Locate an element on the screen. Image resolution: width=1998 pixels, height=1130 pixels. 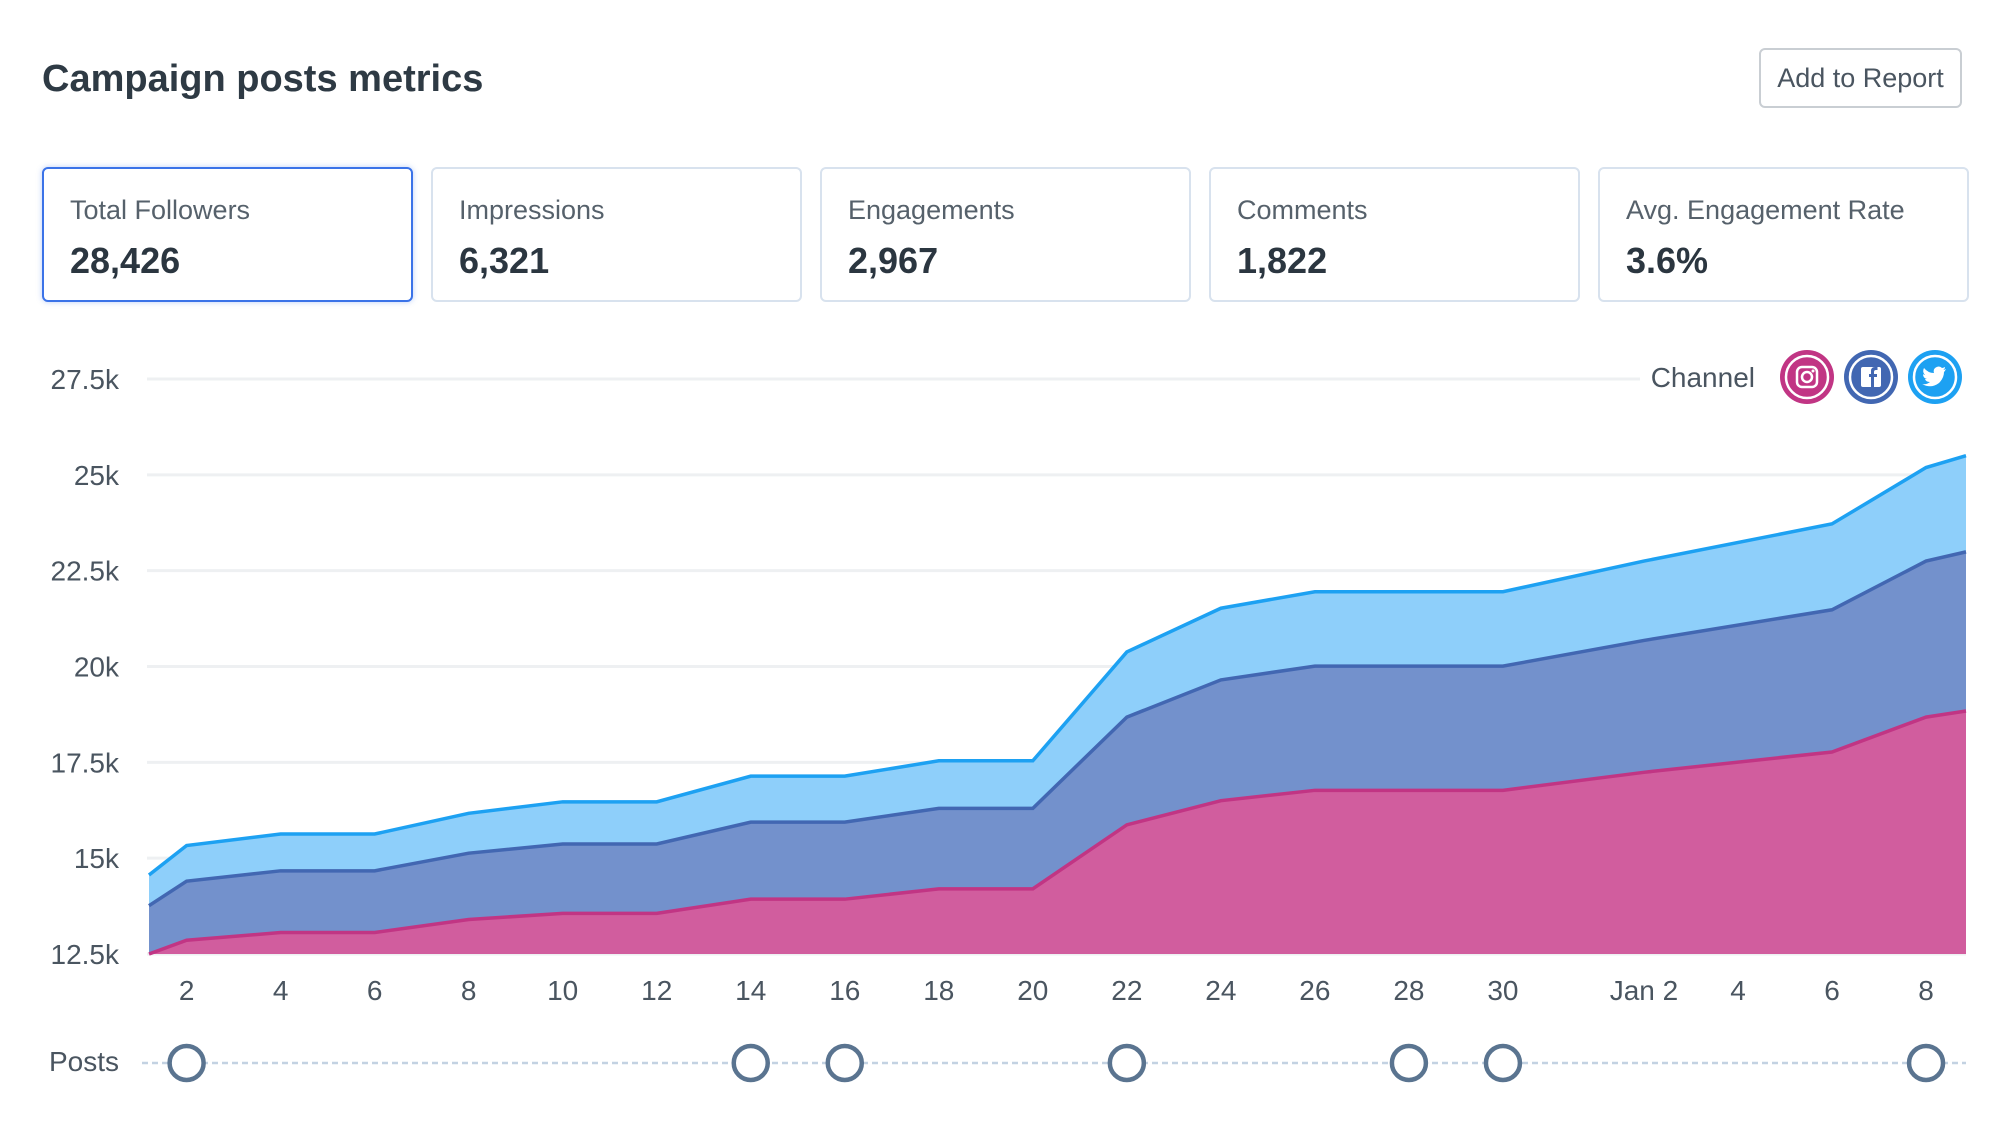
metric-card-engagements: Engagements 2,967 is located at coordinates (1005, 234).